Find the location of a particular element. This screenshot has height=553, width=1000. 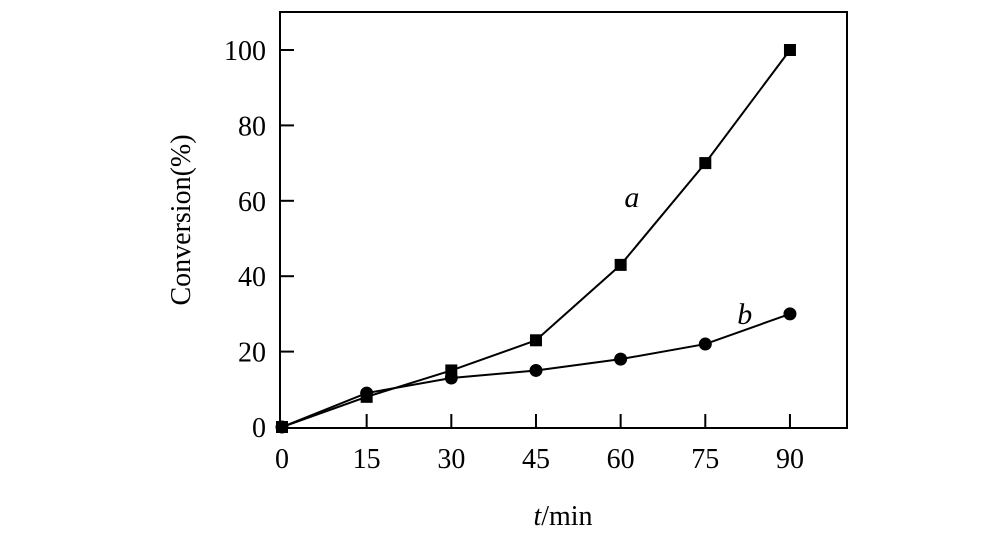

y-tick-label: 60 is located at coordinates (252, 202).